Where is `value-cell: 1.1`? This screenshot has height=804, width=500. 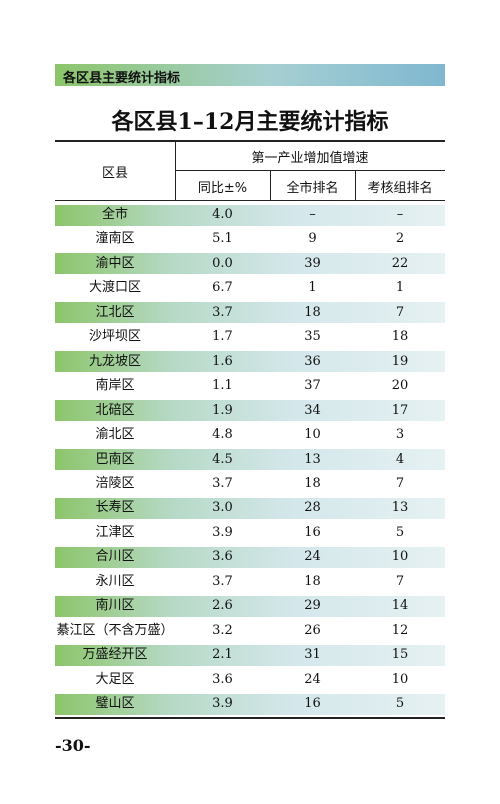
value-cell: 1.1 is located at coordinates (222, 386).